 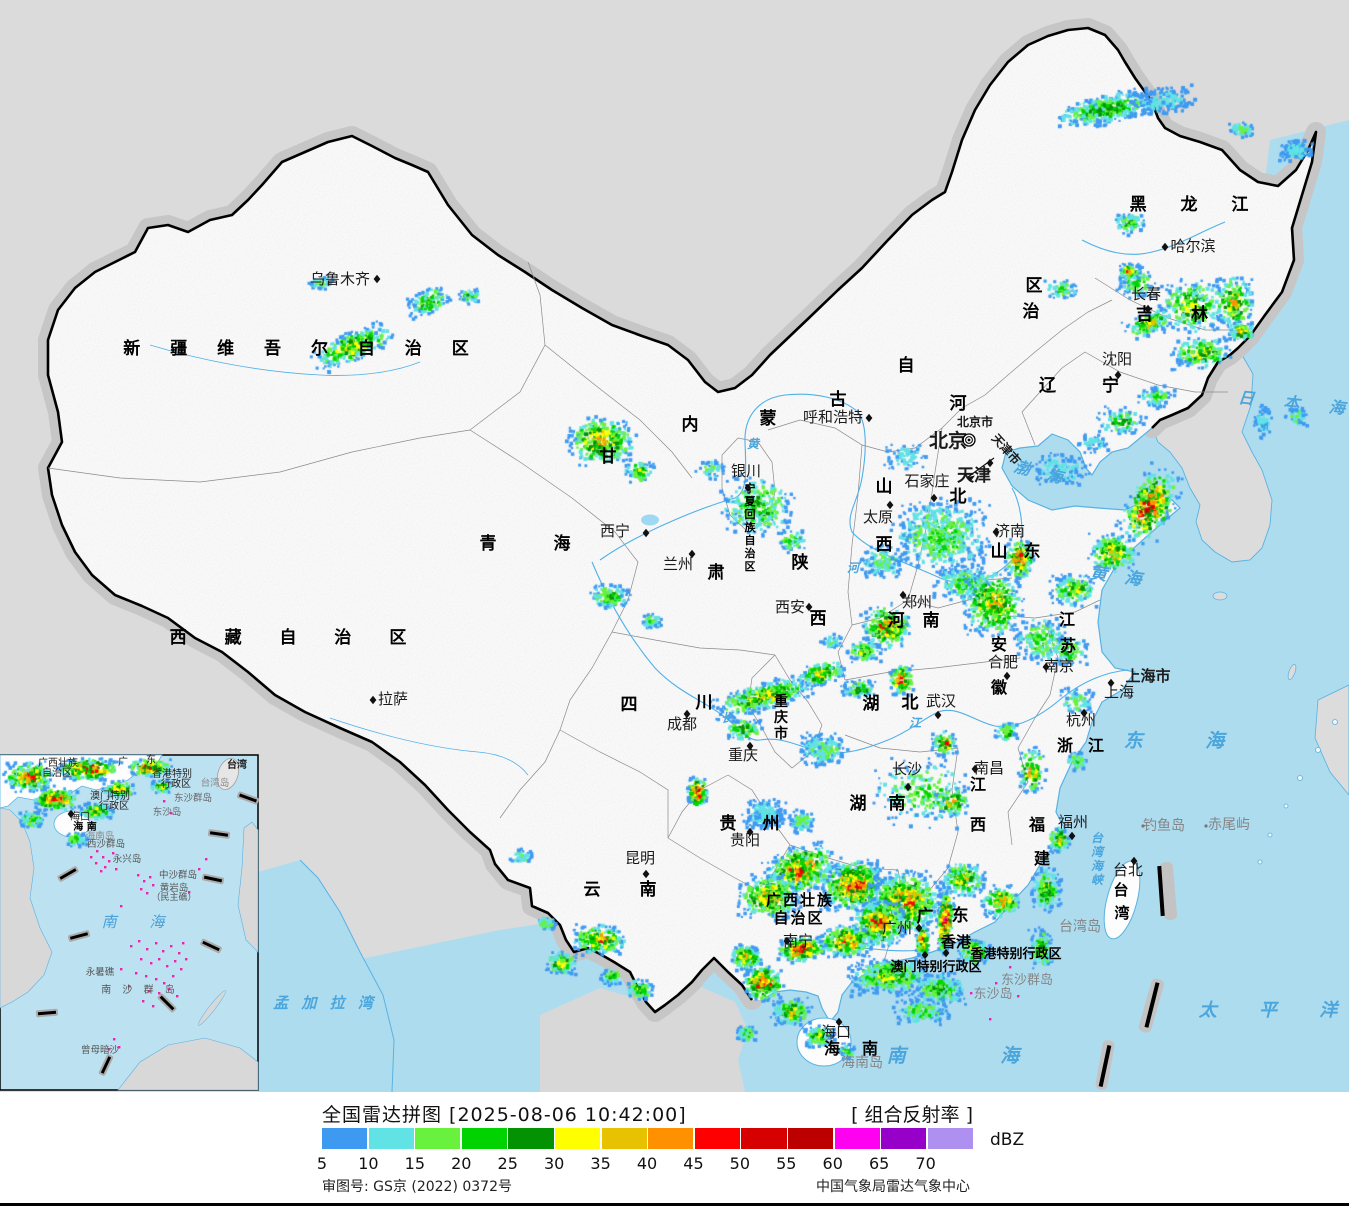 I want to click on city-label: 济南, so click(x=1010, y=531).